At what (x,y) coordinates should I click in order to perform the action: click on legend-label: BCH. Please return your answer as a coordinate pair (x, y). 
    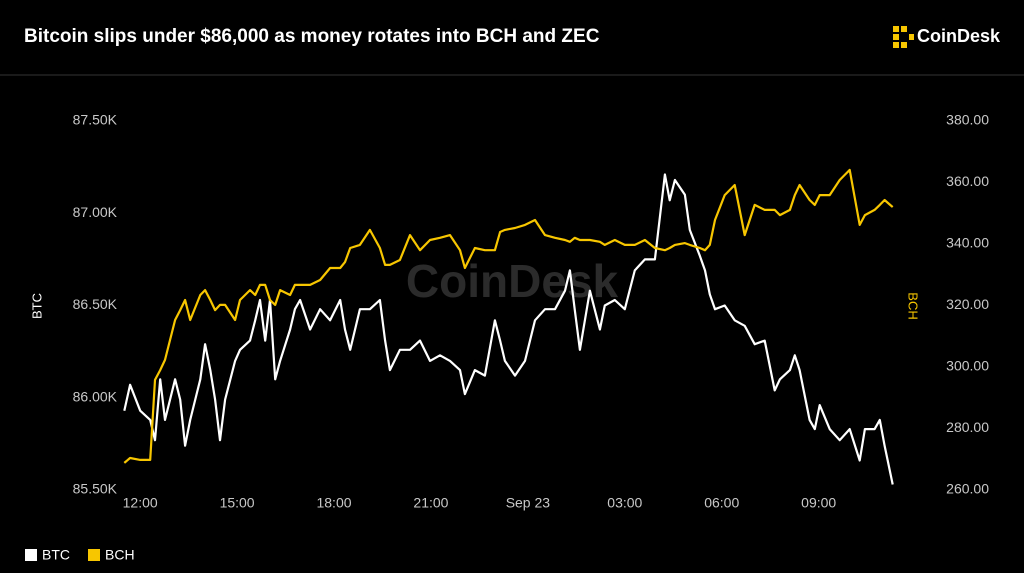
    Looking at the image, I should click on (120, 555).